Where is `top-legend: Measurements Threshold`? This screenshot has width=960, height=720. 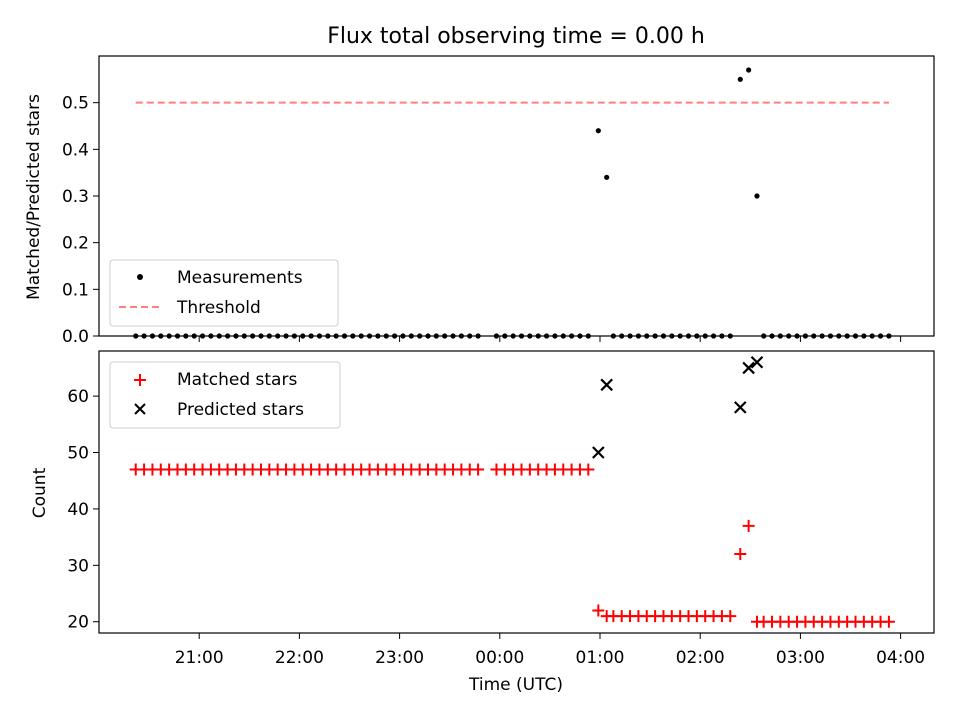 top-legend: Measurements Threshold is located at coordinates (224, 293).